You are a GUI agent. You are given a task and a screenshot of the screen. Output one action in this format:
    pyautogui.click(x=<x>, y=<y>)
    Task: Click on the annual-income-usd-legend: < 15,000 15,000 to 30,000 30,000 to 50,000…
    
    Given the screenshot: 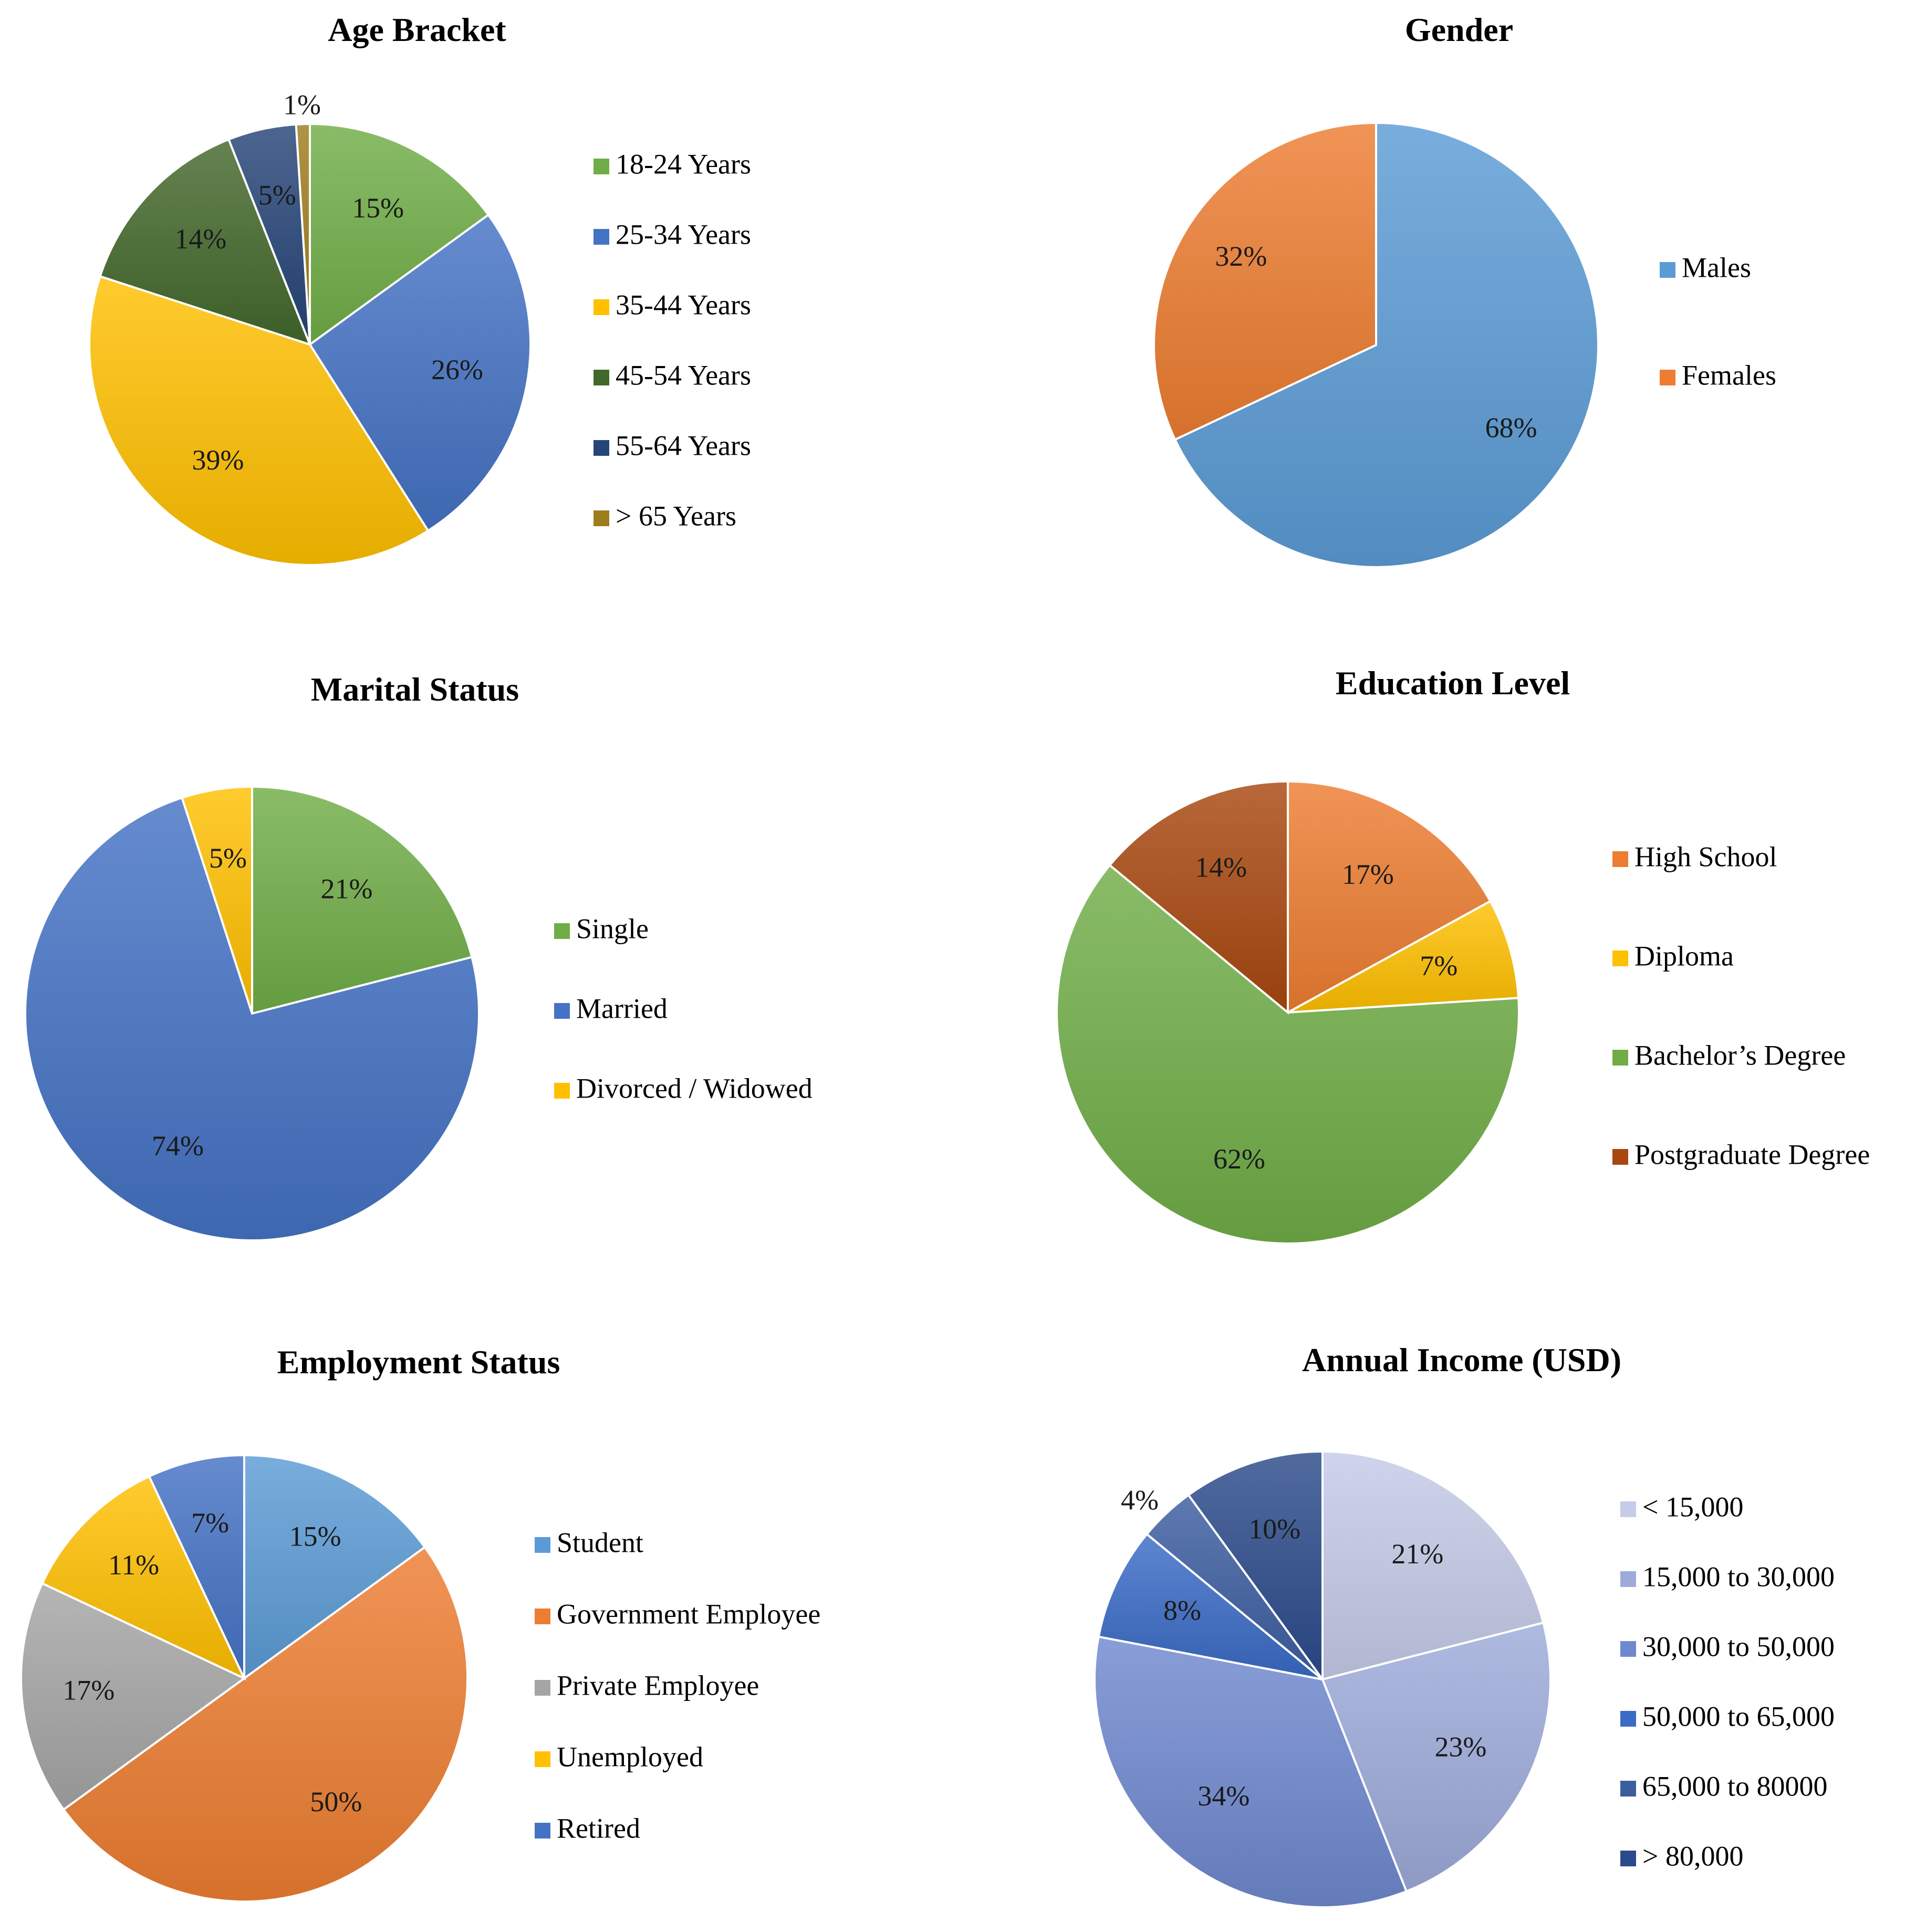 What is the action you would take?
    pyautogui.click(x=1728, y=1682)
    